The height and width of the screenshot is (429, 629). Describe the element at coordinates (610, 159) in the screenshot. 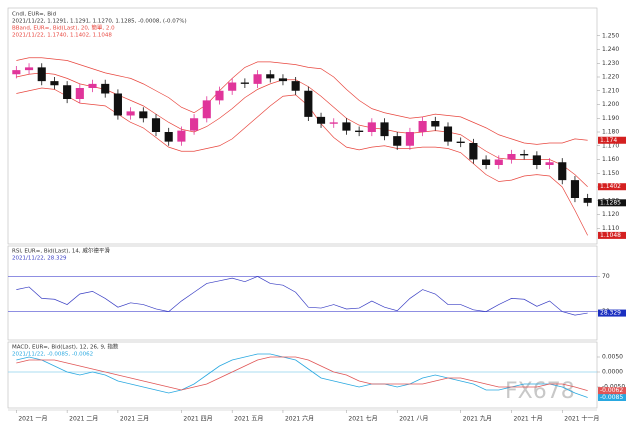

I see `y-tick-label: 1.160` at that location.